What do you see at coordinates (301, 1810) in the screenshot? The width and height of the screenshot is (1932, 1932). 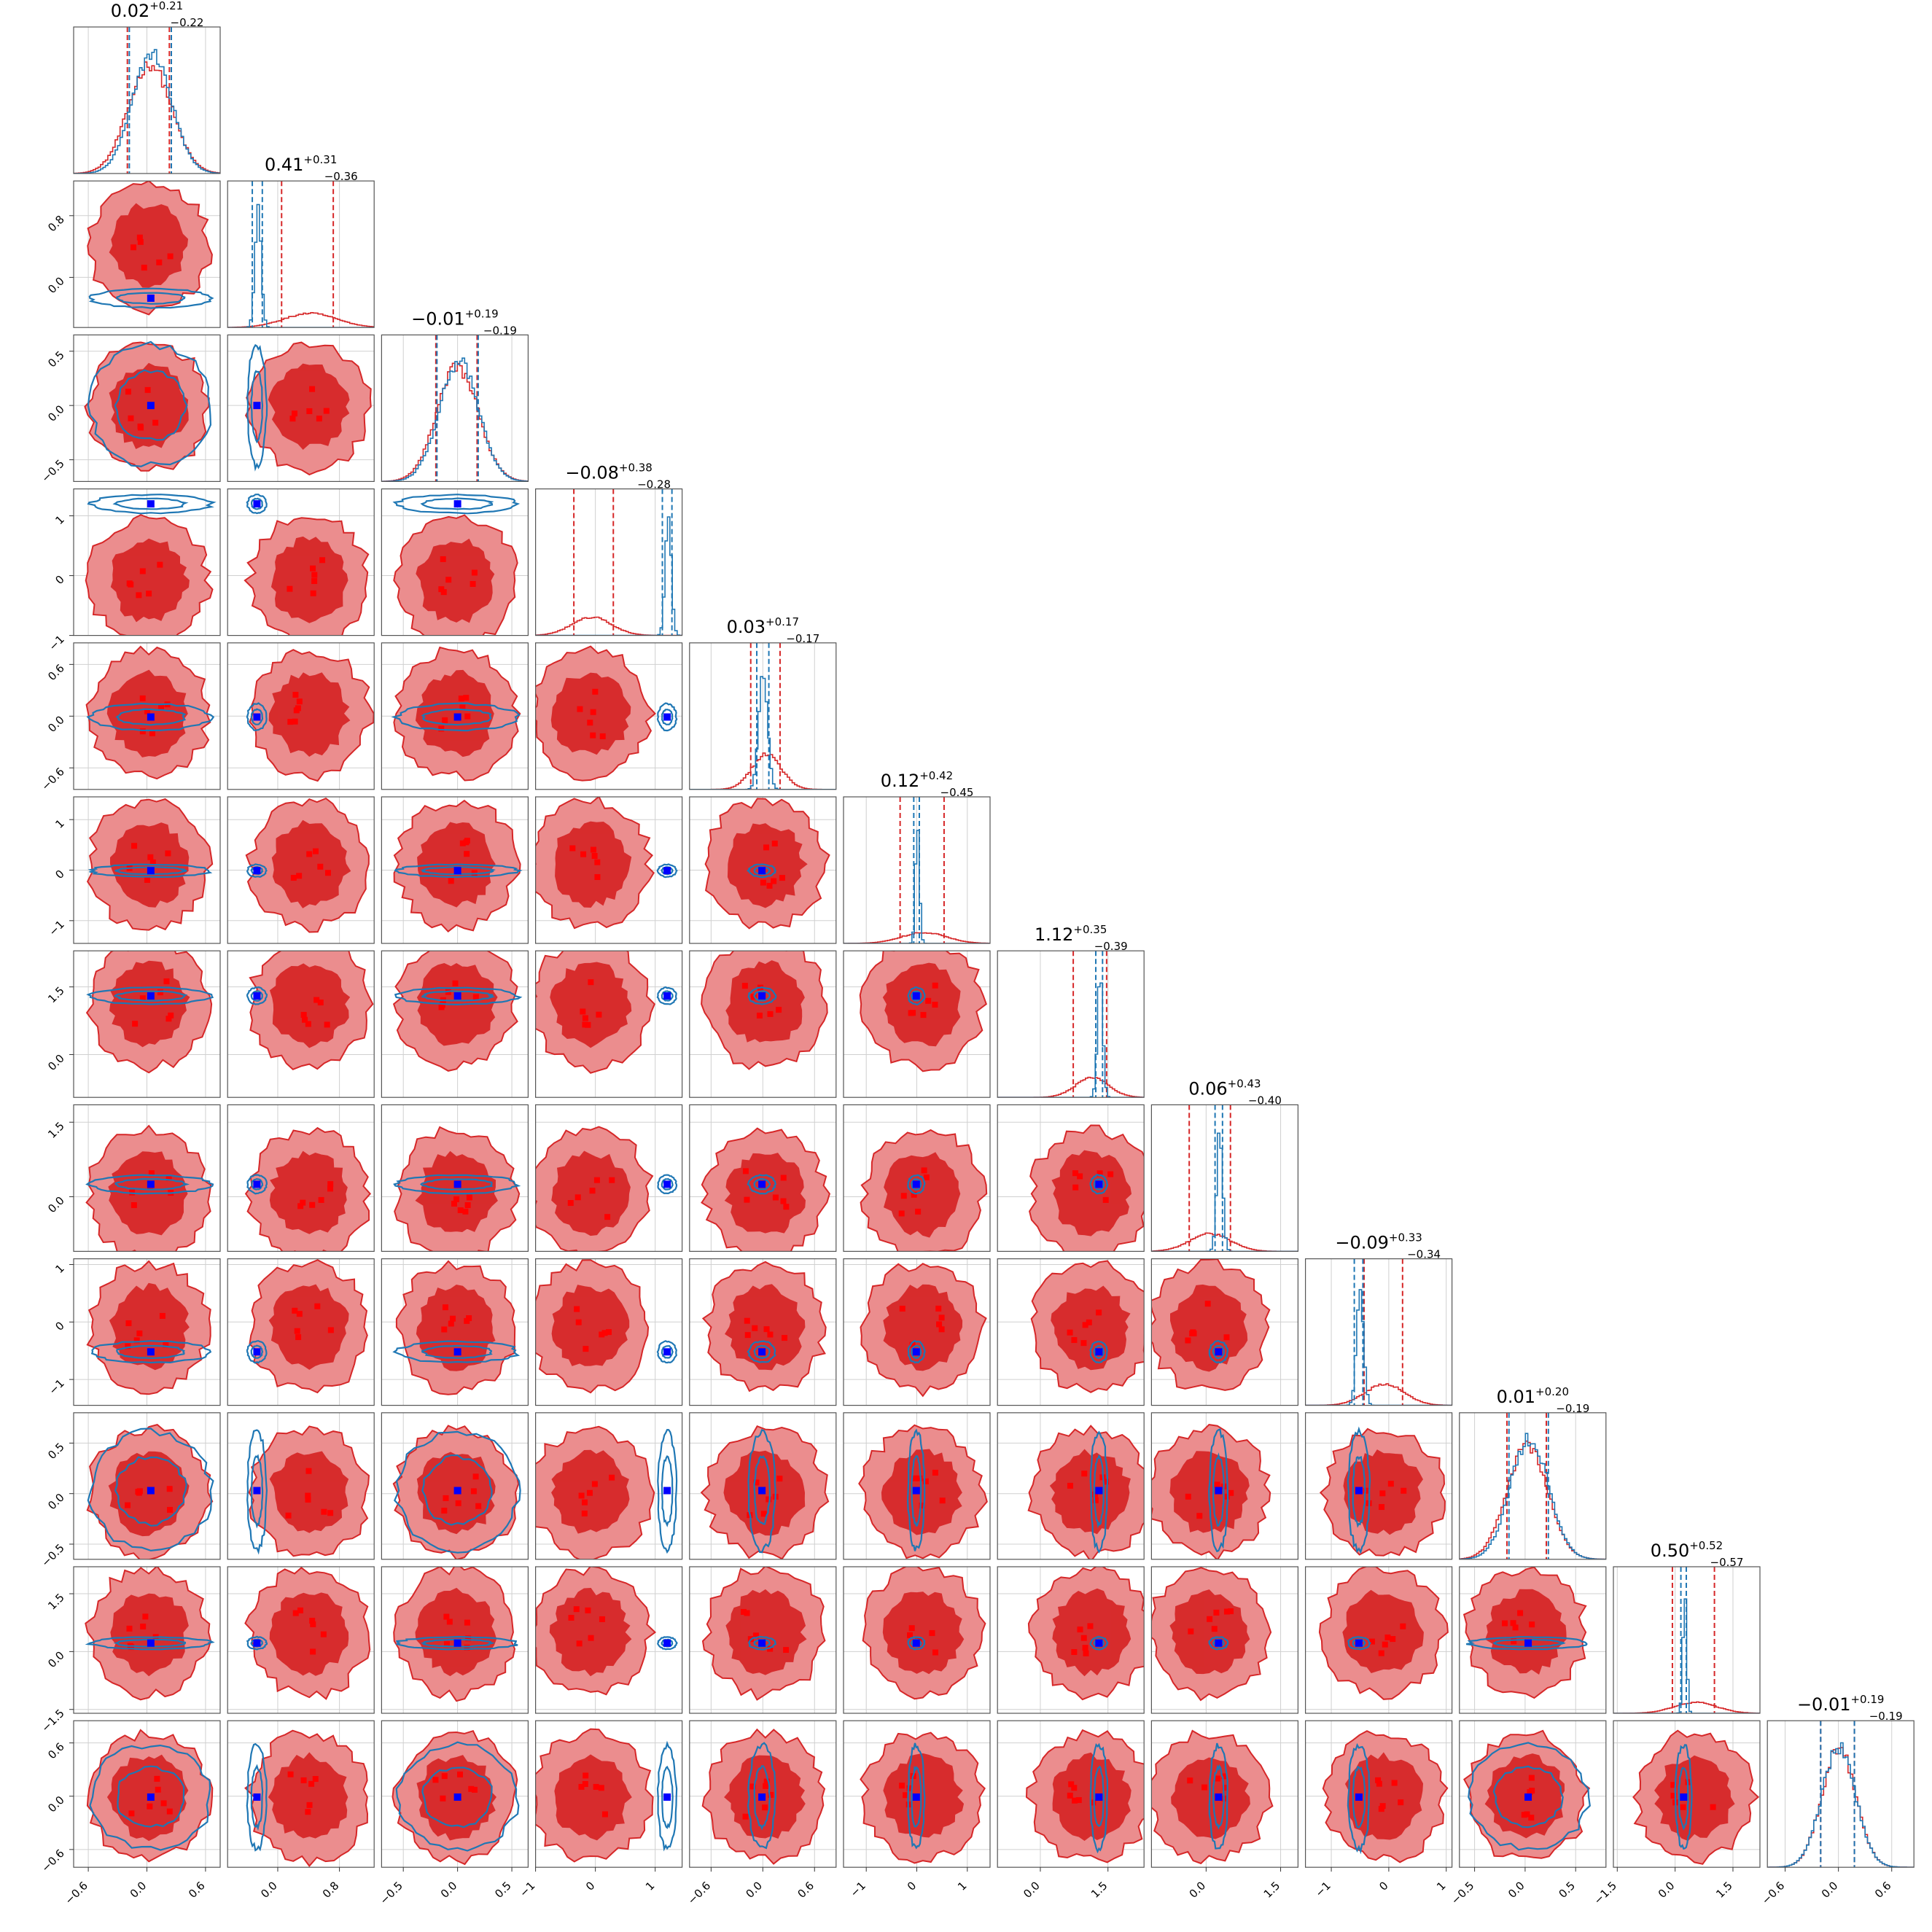 I see `panel-11-1: 0.0 0.8` at bounding box center [301, 1810].